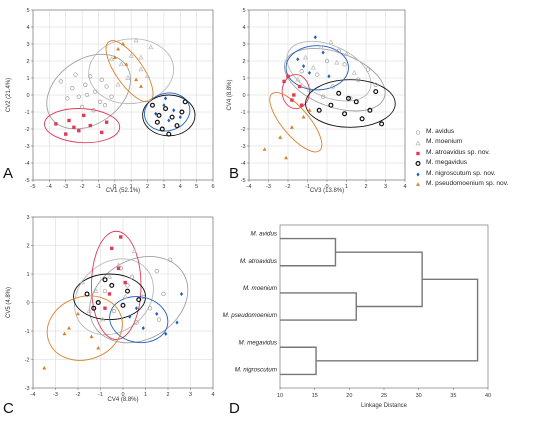 This screenshot has height=427, width=550. I want to click on x-tick-label: 0, so click(114, 187).